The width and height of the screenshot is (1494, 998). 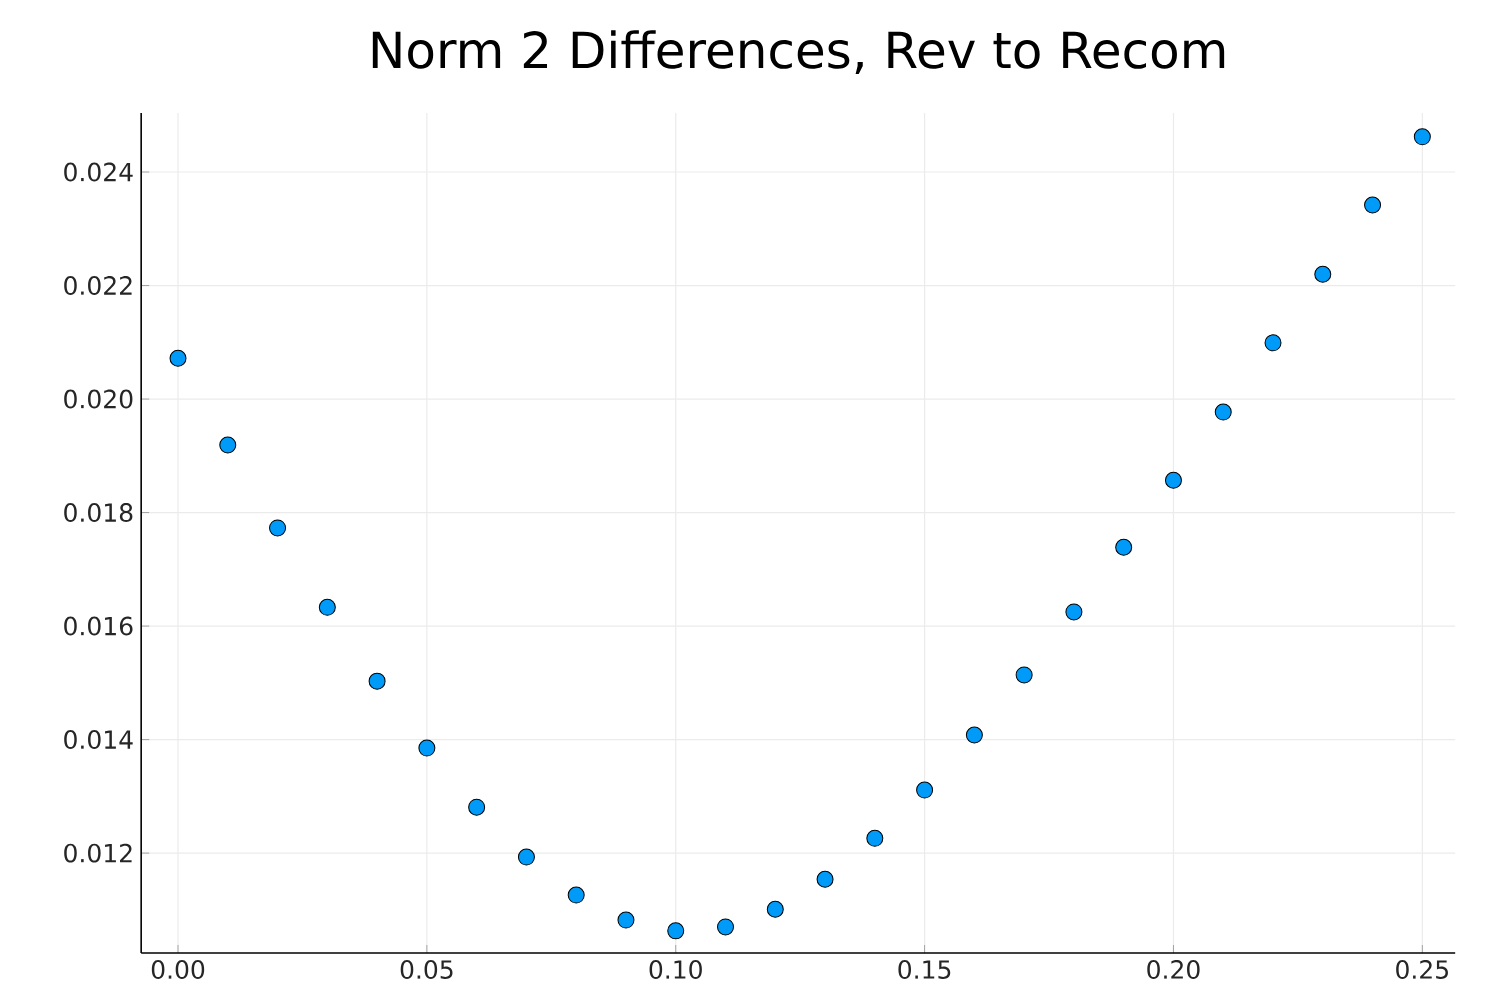 What do you see at coordinates (98, 626) in the screenshot?
I see `y-tick-label: 0.016` at bounding box center [98, 626].